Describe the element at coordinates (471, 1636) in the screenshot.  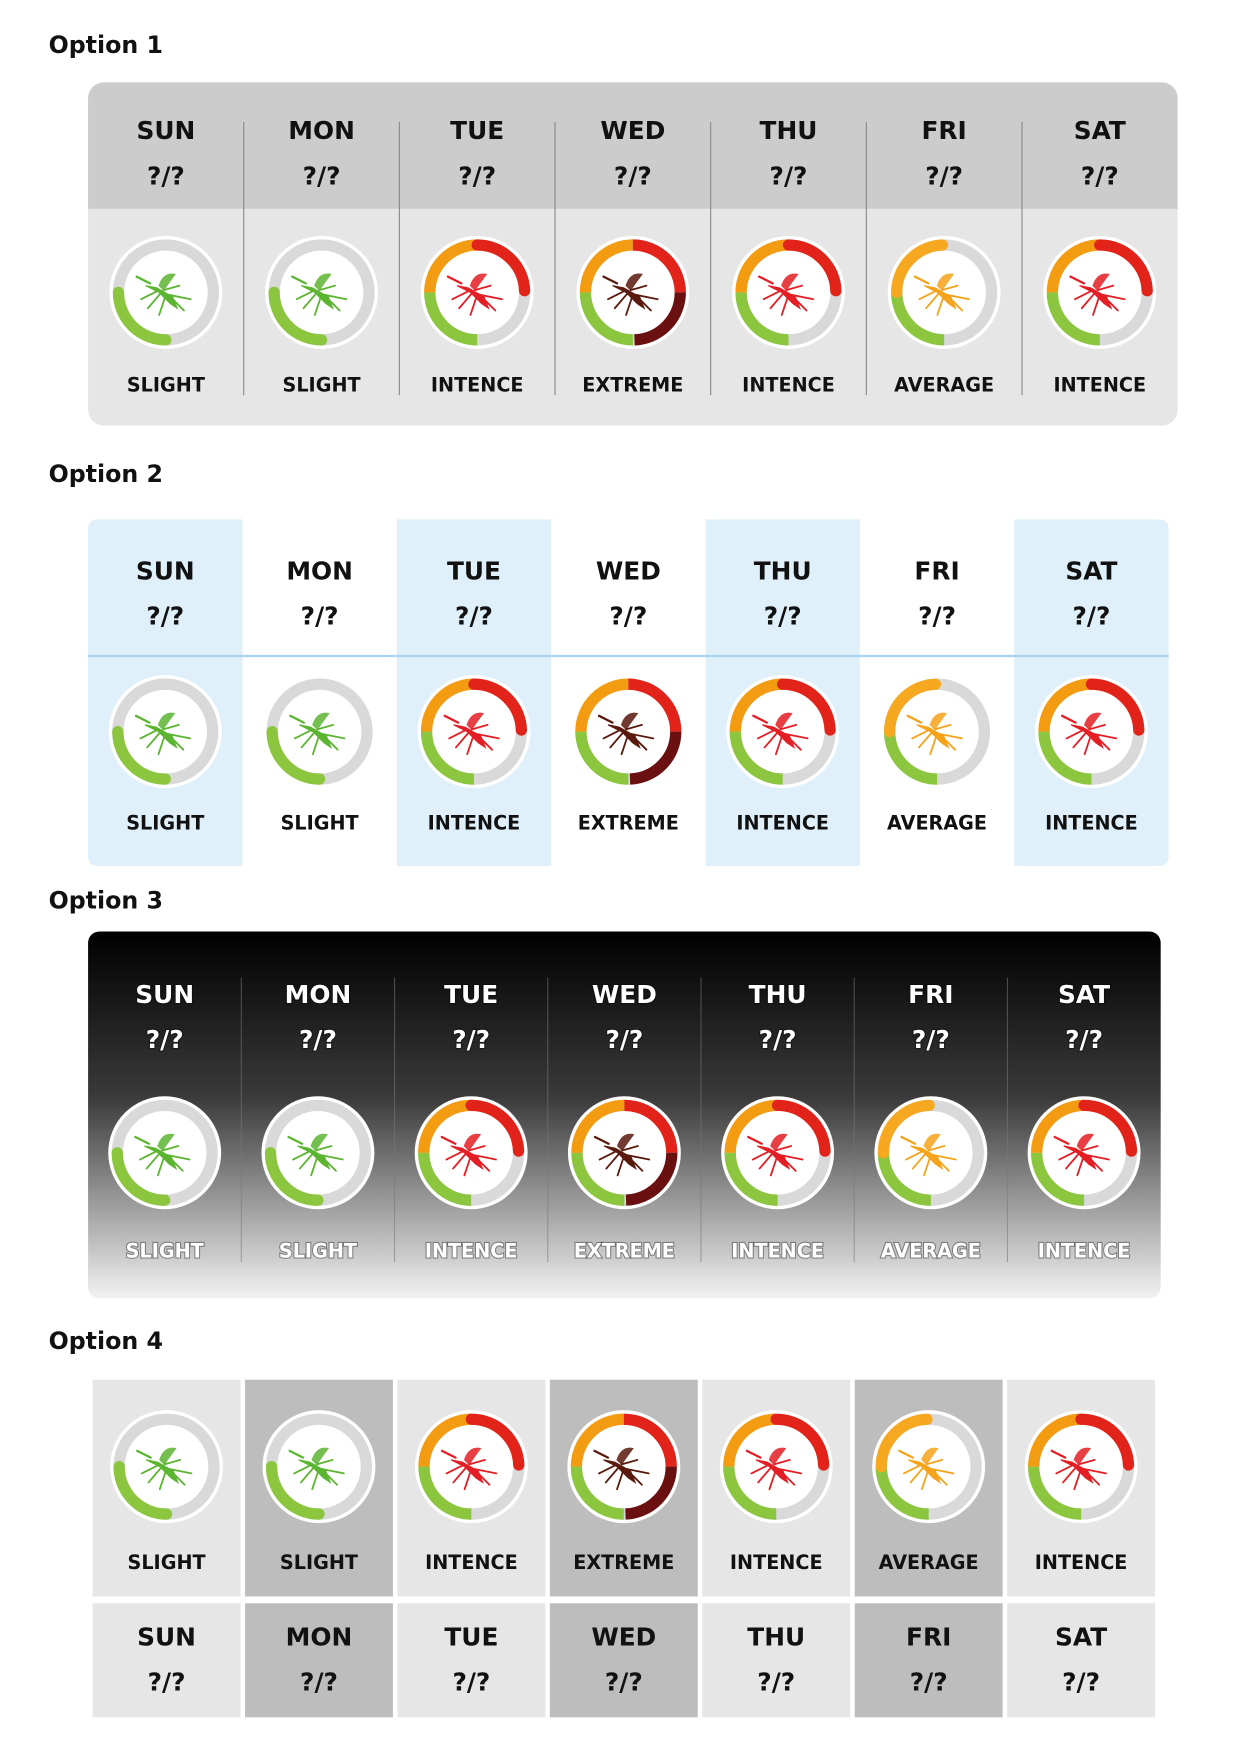
I see `day-name: TUE` at that location.